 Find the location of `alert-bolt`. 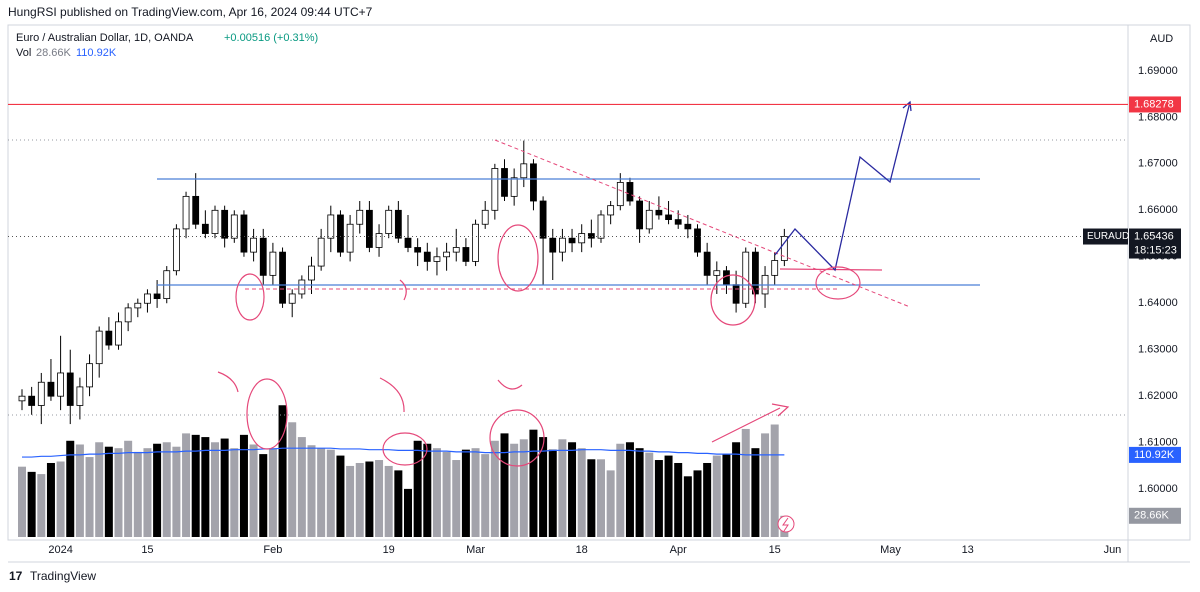

alert-bolt is located at coordinates (785, 524).